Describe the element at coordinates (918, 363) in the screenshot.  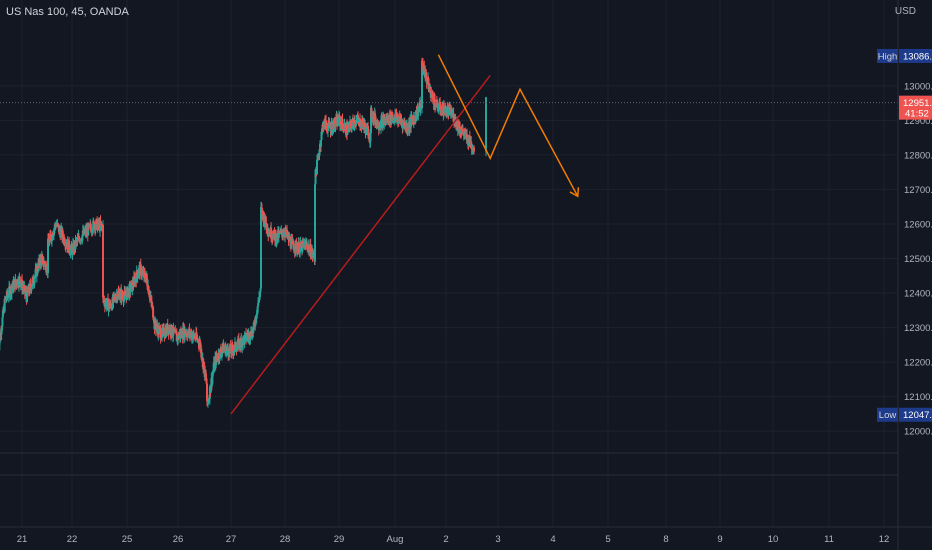
I see `price-tick-label: 12200.0` at that location.